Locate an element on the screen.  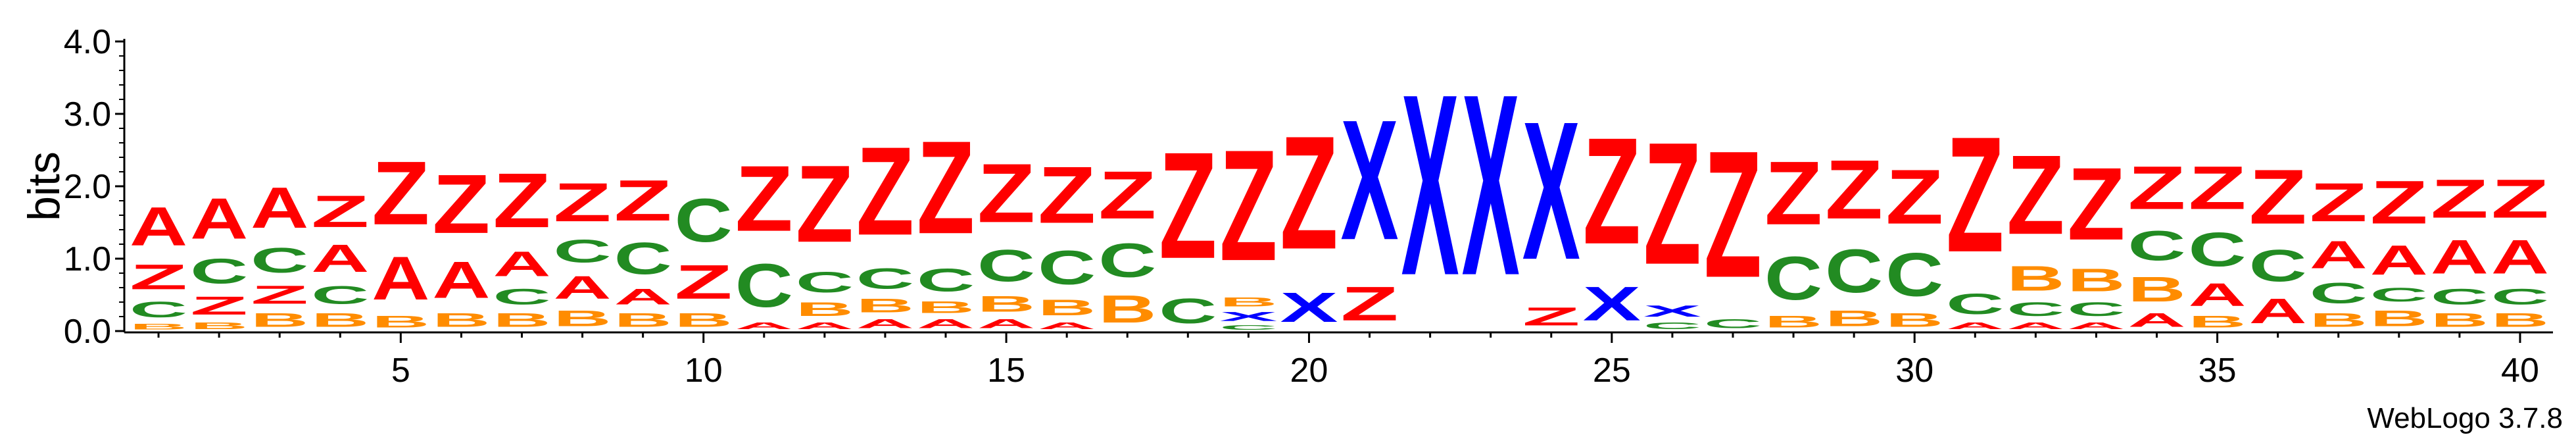
x-tick-label: 20 is located at coordinates (1309, 370).